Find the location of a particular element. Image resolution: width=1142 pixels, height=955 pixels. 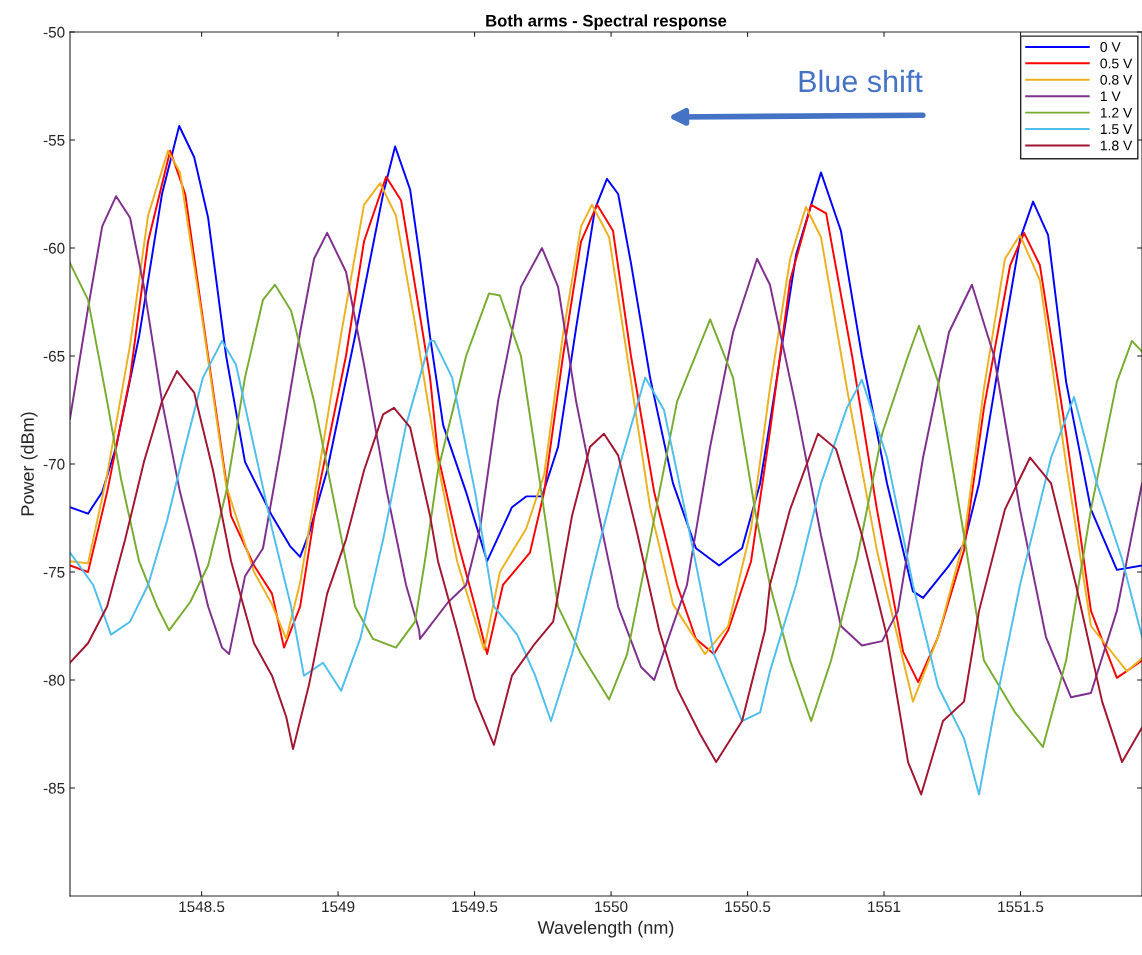

y-tick-label: -85 is located at coordinates (54, 788).